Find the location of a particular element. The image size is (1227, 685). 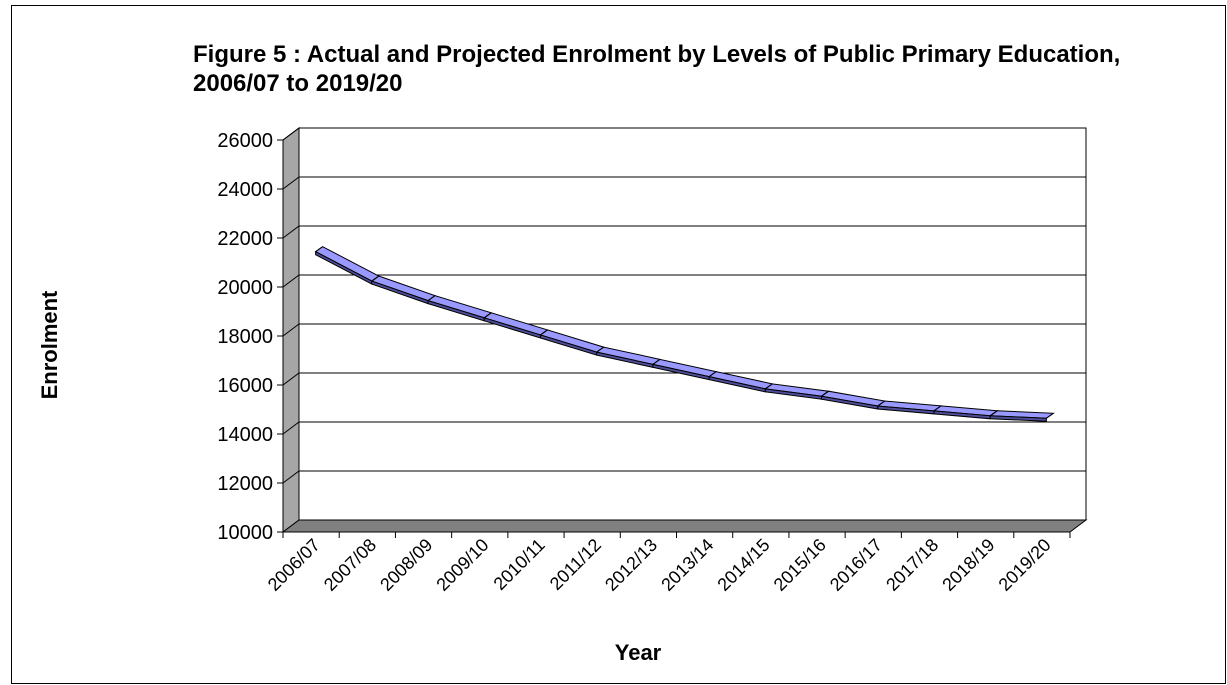

y-tick-label: 16000 is located at coordinates (245, 386).